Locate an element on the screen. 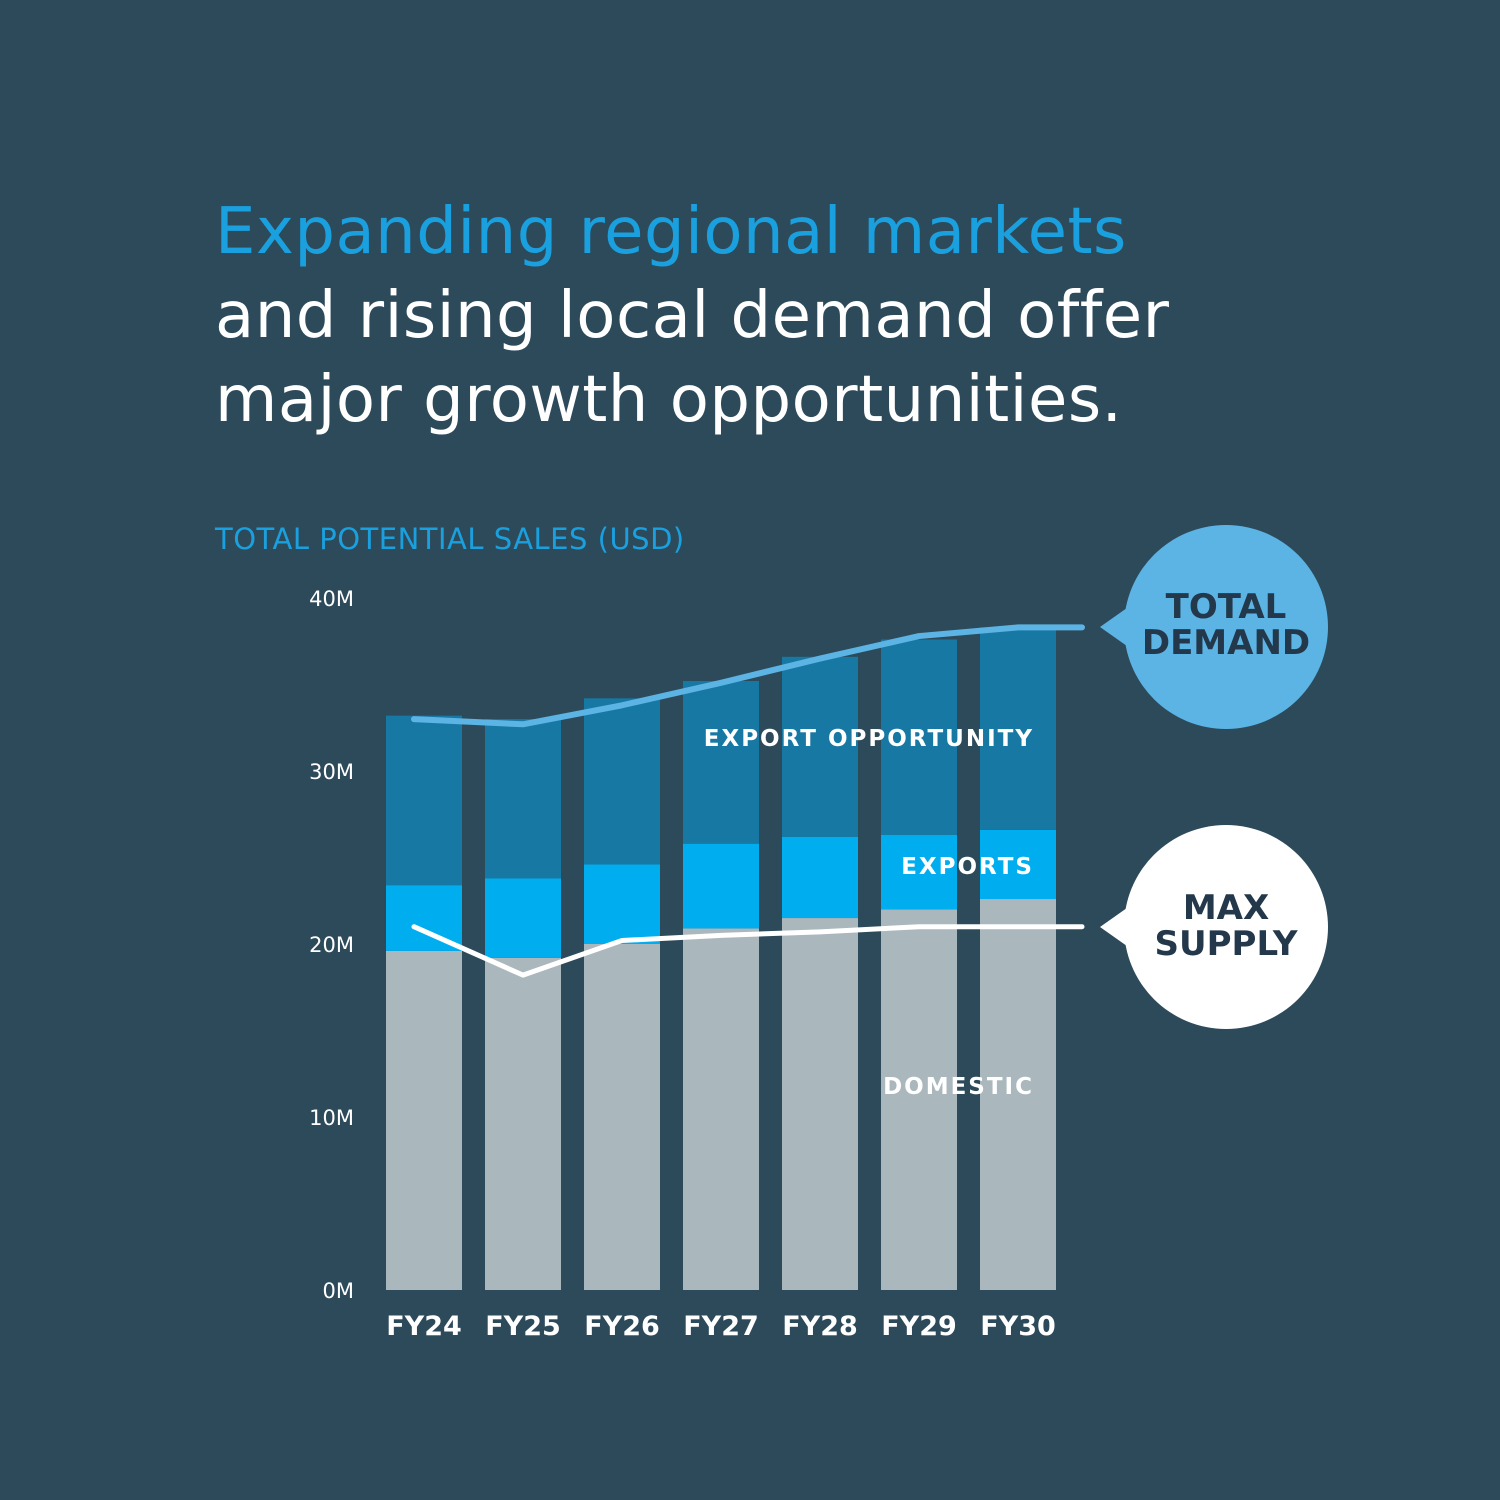 The image size is (1500, 1500). y-tick-label: 0M is located at coordinates (338, 1291).